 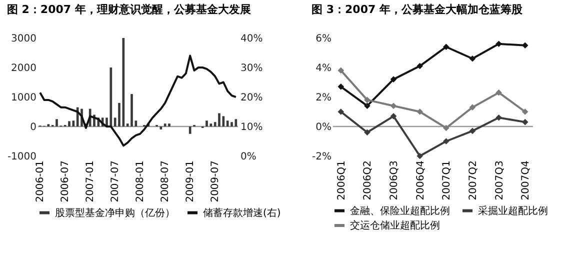 What do you see at coordinates (418, 9) in the screenshot?
I see `chart-title: 图 3：2007 年，公募基金大幅加仓蓝筹股` at bounding box center [418, 9].